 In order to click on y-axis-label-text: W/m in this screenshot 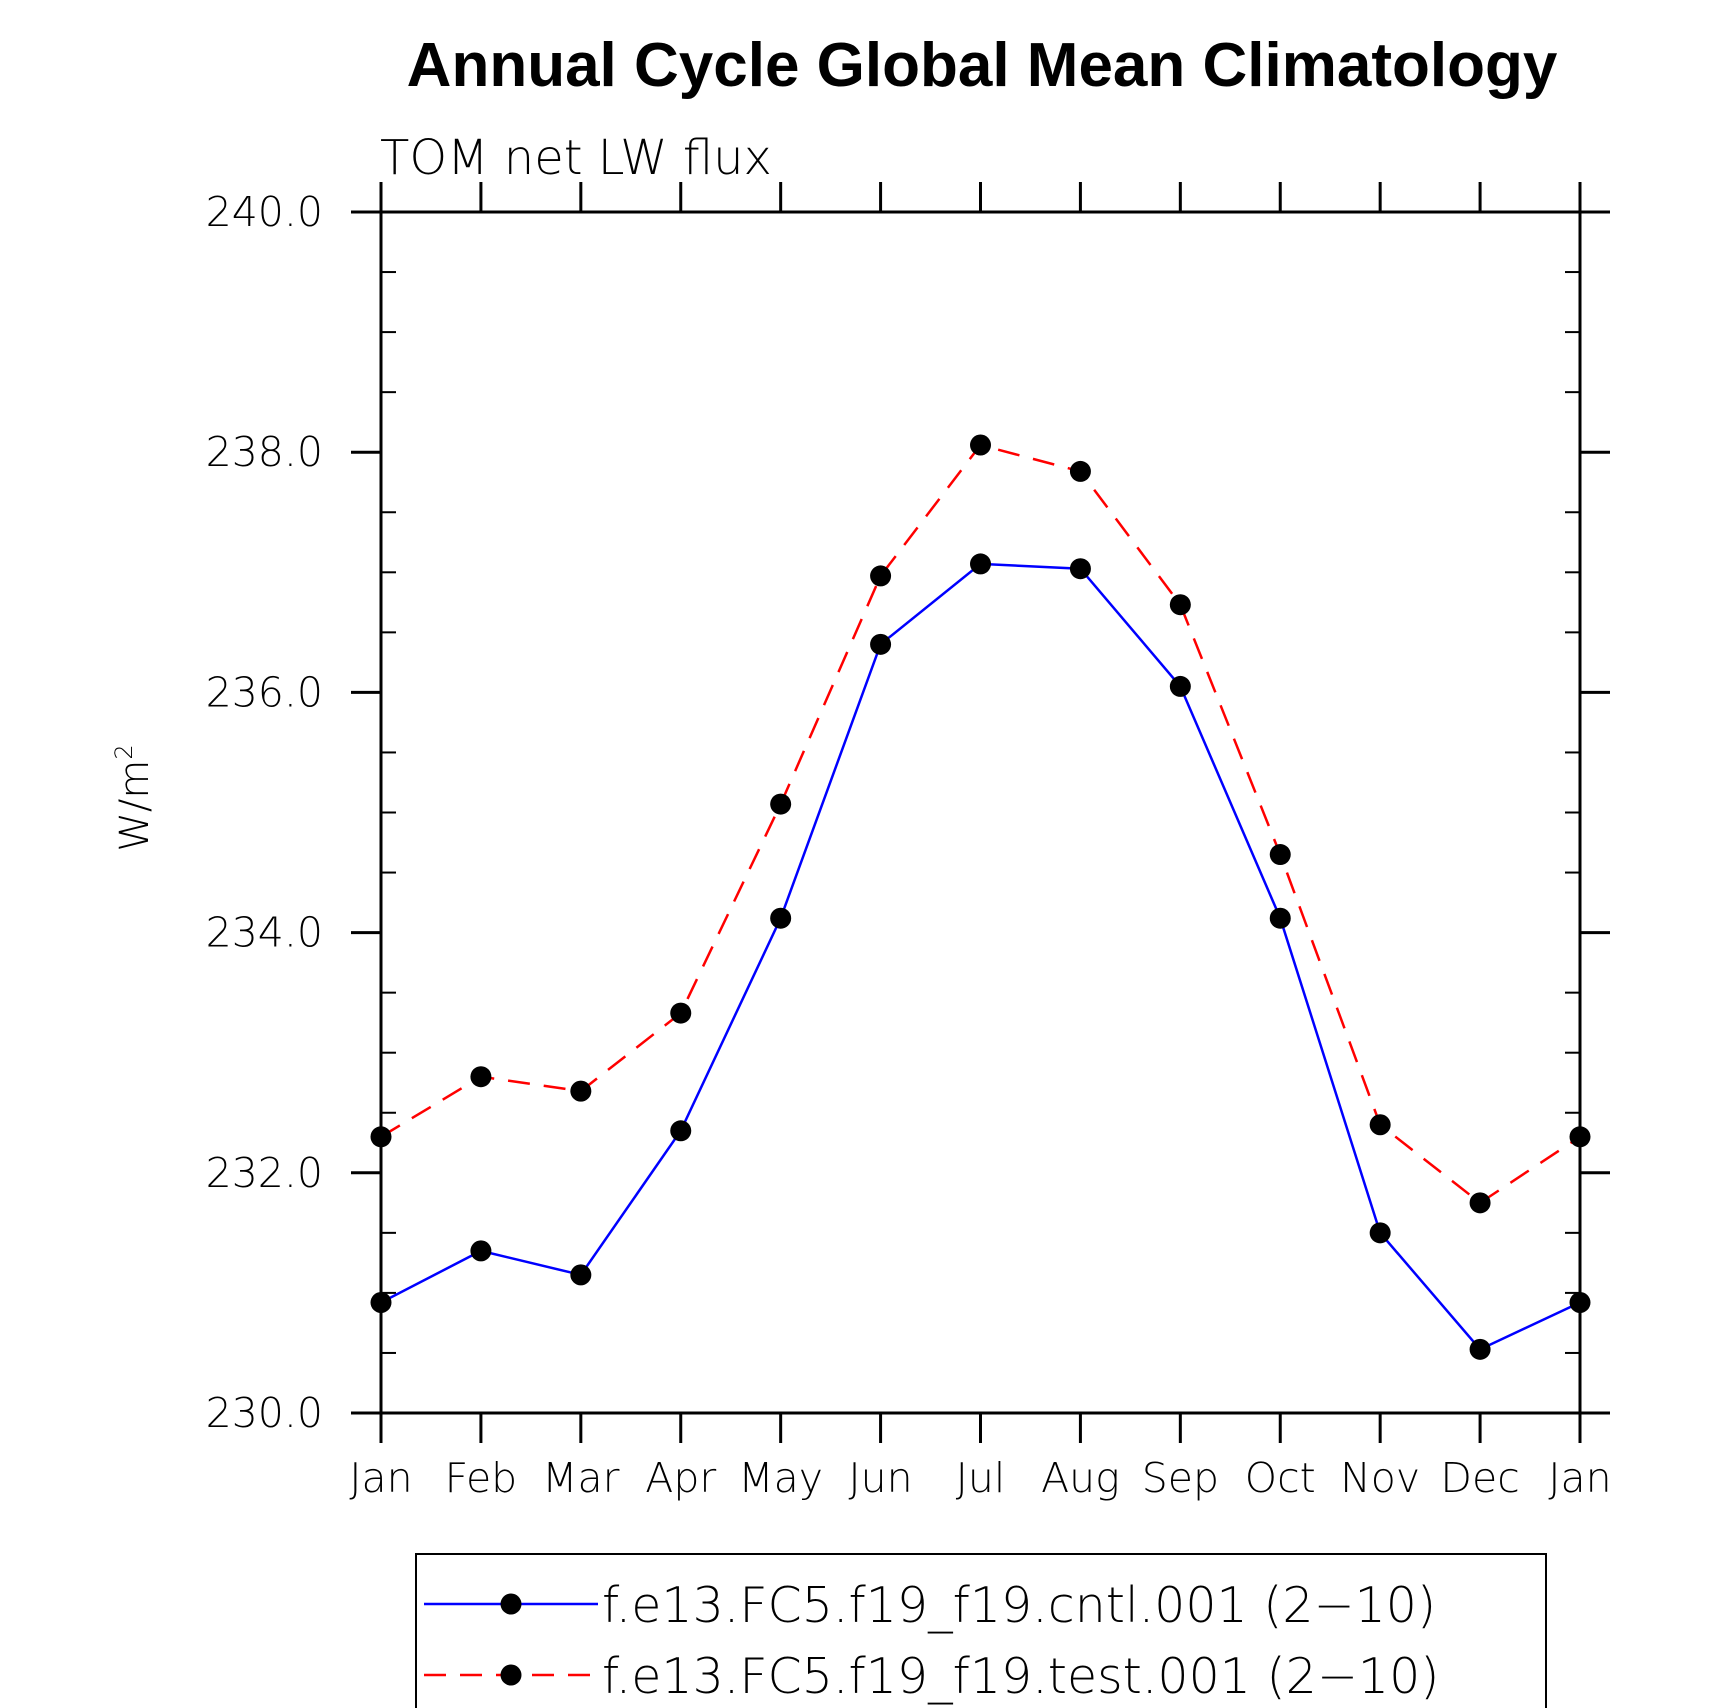, I will do `click(135, 806)`.